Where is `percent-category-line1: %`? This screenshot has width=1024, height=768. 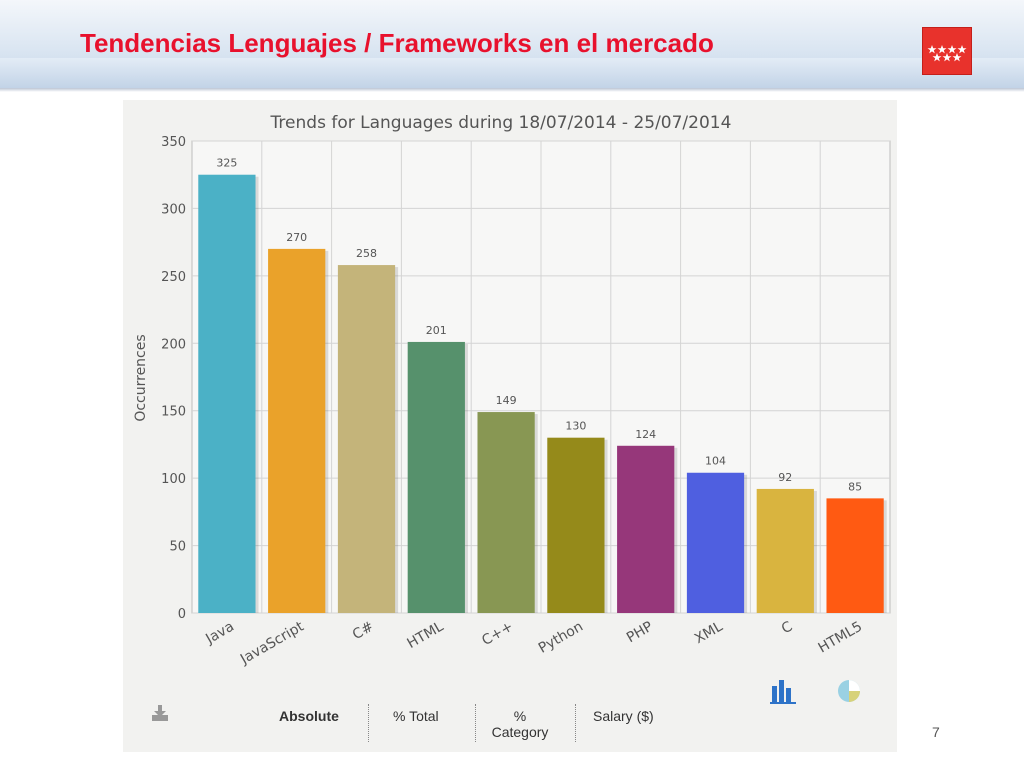
percent-category-line1: % is located at coordinates (520, 716).